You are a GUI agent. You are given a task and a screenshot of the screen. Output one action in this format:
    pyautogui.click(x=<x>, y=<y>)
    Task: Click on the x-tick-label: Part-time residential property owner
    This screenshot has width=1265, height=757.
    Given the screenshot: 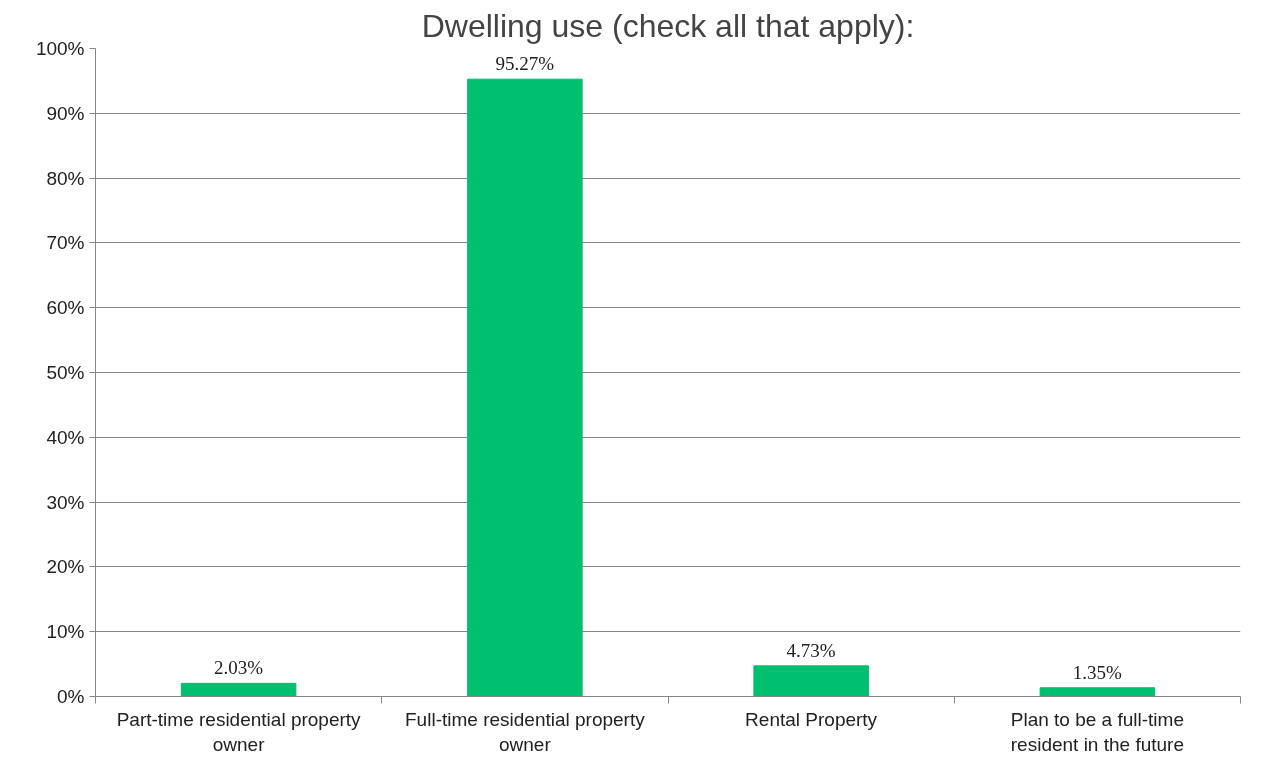 What is the action you would take?
    pyautogui.click(x=239, y=731)
    